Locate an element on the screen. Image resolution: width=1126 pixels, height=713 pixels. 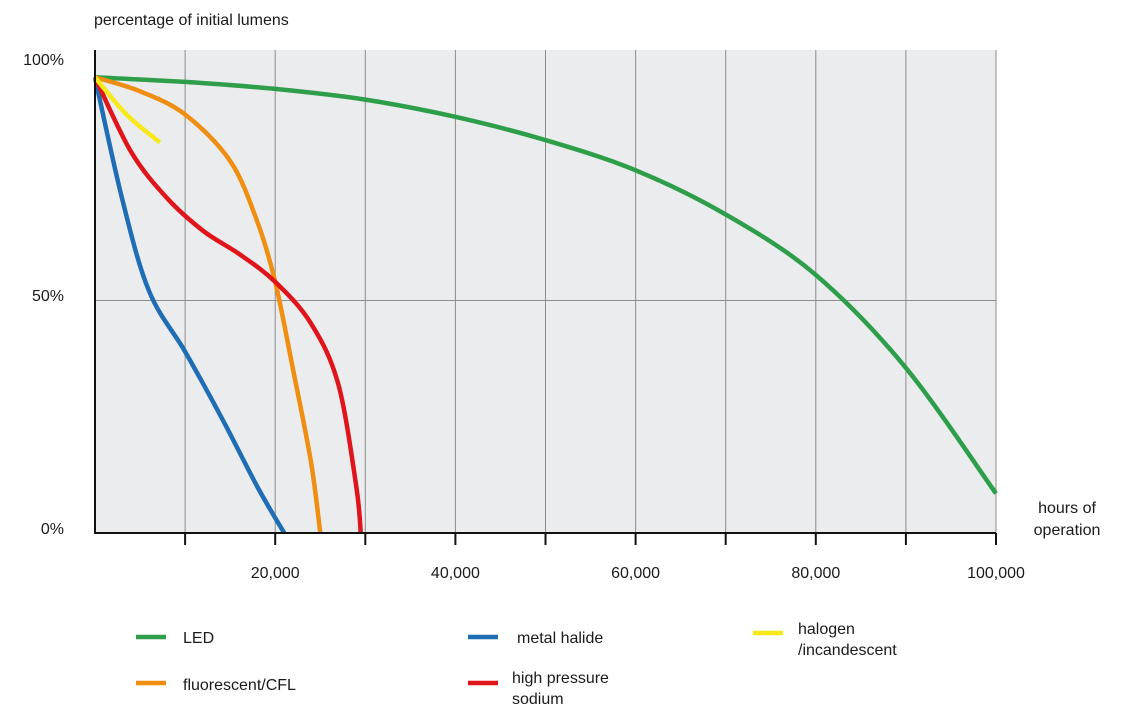
x-tick-label: 100,000 is located at coordinates (996, 573).